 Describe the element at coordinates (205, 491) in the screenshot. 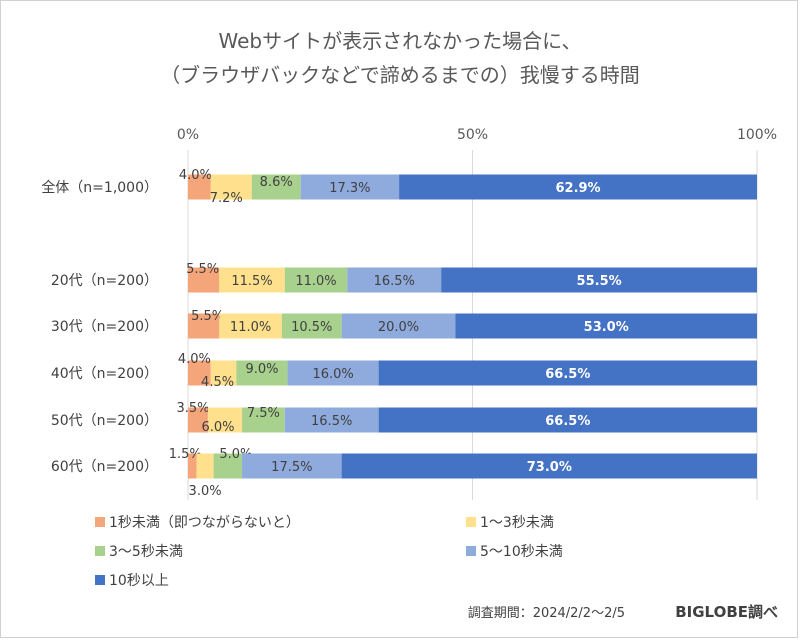

I see `data-label: 3.0%` at that location.